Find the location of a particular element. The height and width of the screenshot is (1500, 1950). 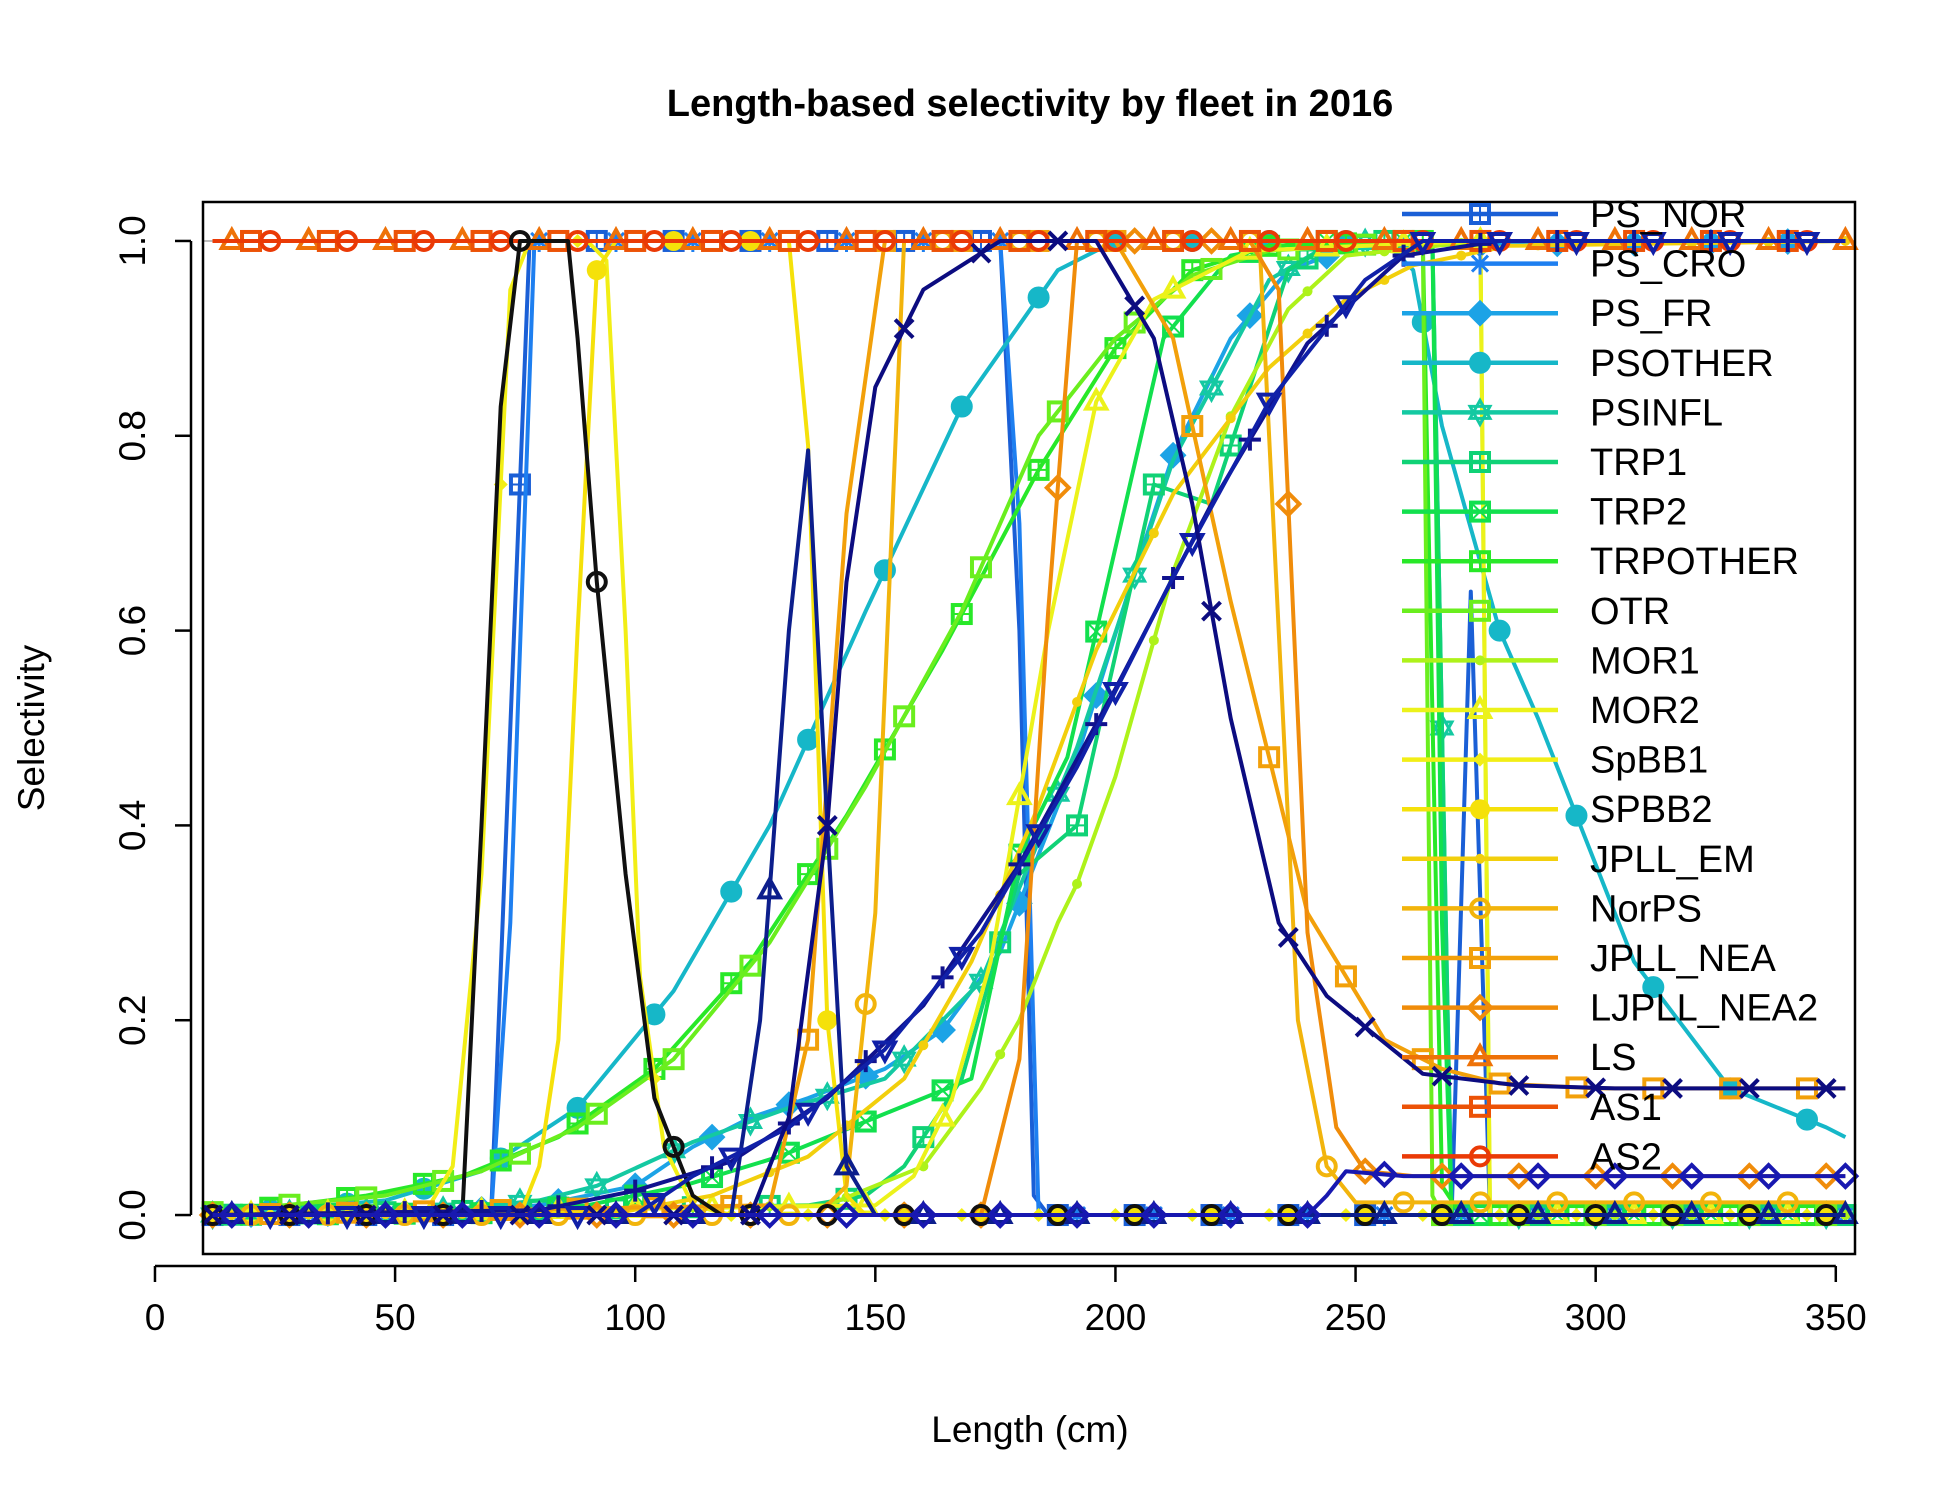

legend-item: PS_NOR is located at coordinates (1574, 215).